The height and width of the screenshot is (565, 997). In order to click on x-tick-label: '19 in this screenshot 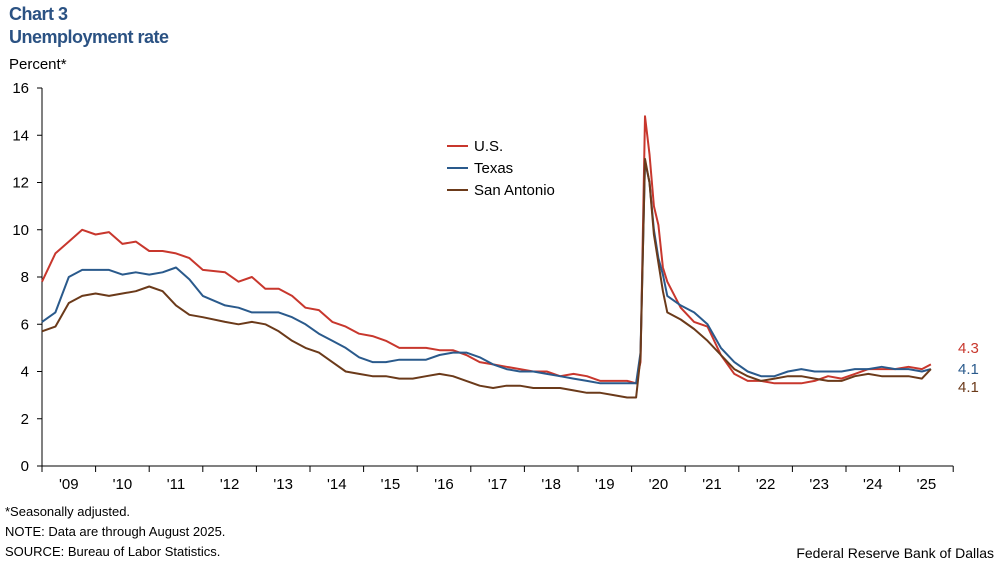, I will do `click(605, 484)`.